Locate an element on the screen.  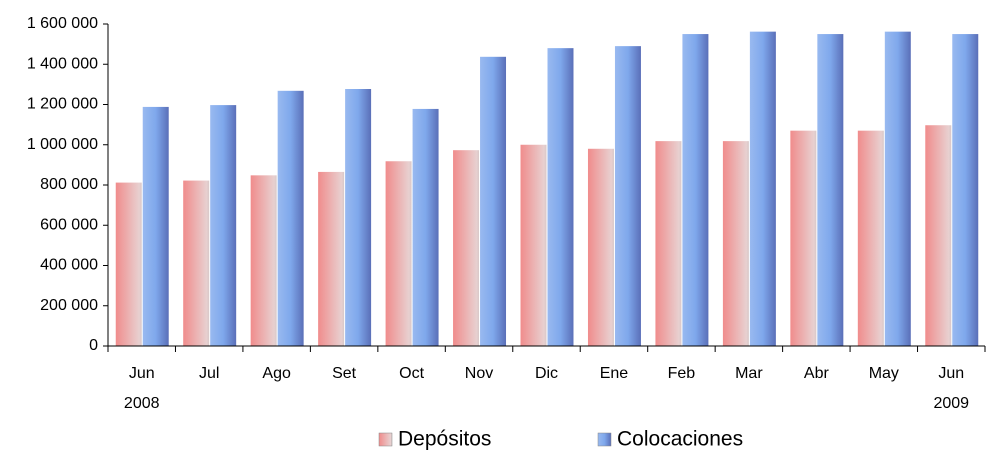
legend-label: Colocaciones is located at coordinates (680, 439).